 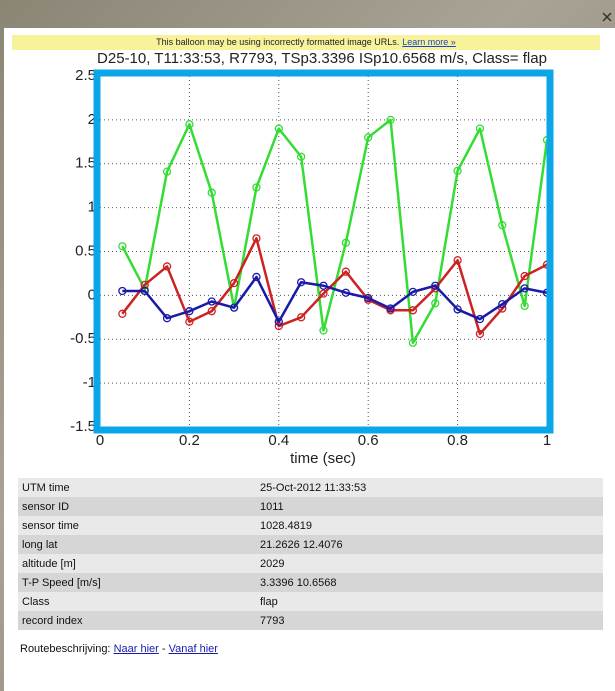 I want to click on close-button, so click(x=607, y=17).